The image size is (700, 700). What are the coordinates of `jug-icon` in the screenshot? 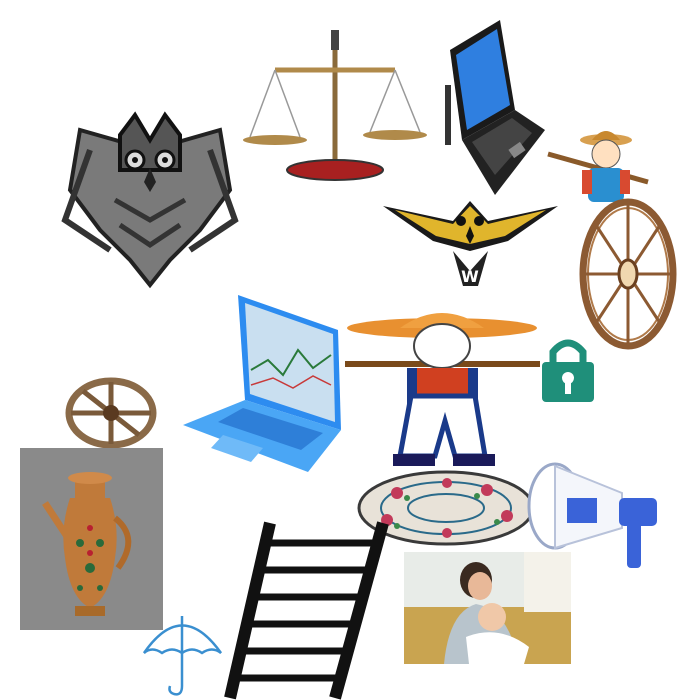 It's located at (91, 539).